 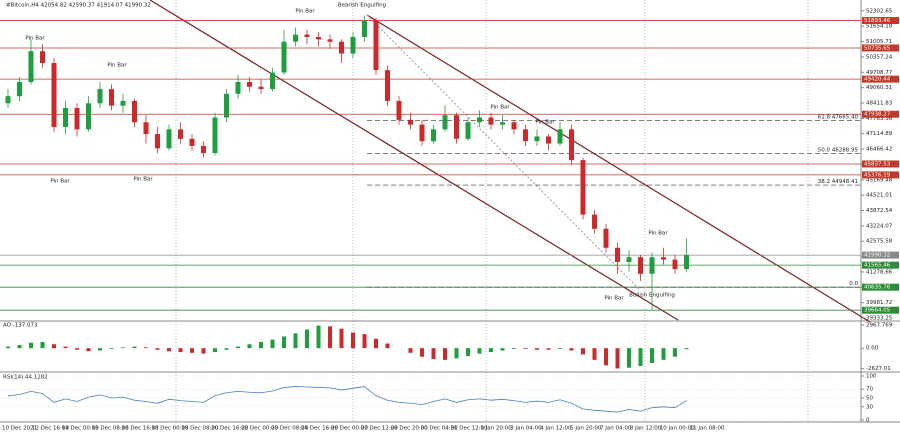 What do you see at coordinates (362, 6) in the screenshot?
I see `pattern-annotation: Bearish Engulfing` at bounding box center [362, 6].